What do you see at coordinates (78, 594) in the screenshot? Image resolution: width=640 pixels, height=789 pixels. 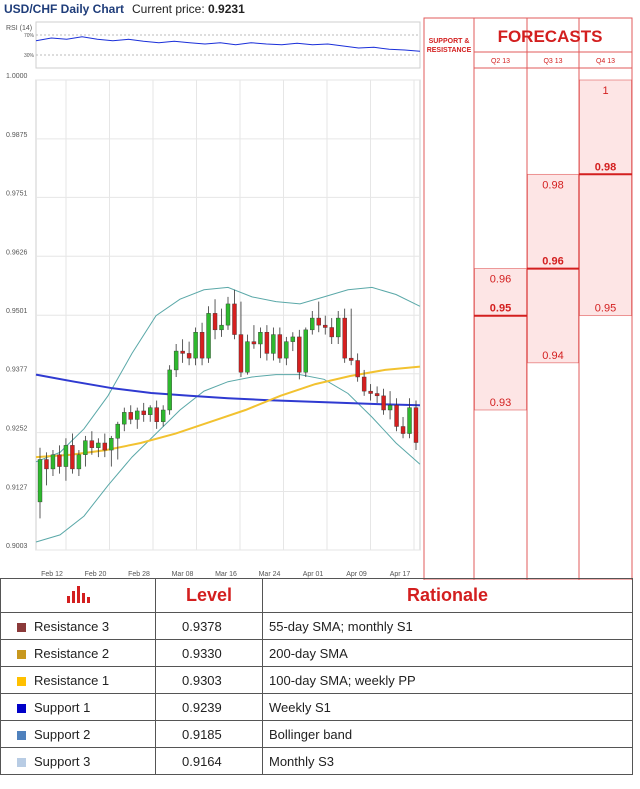 I see `bar-chart-icon` at bounding box center [78, 594].